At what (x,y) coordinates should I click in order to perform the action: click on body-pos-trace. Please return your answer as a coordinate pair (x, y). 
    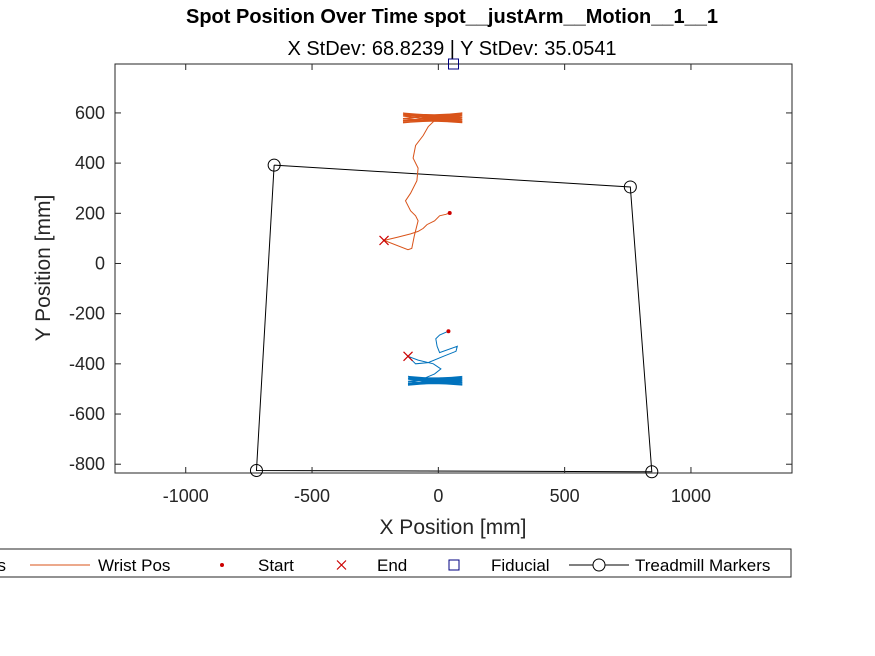
    Looking at the image, I should click on (435, 358).